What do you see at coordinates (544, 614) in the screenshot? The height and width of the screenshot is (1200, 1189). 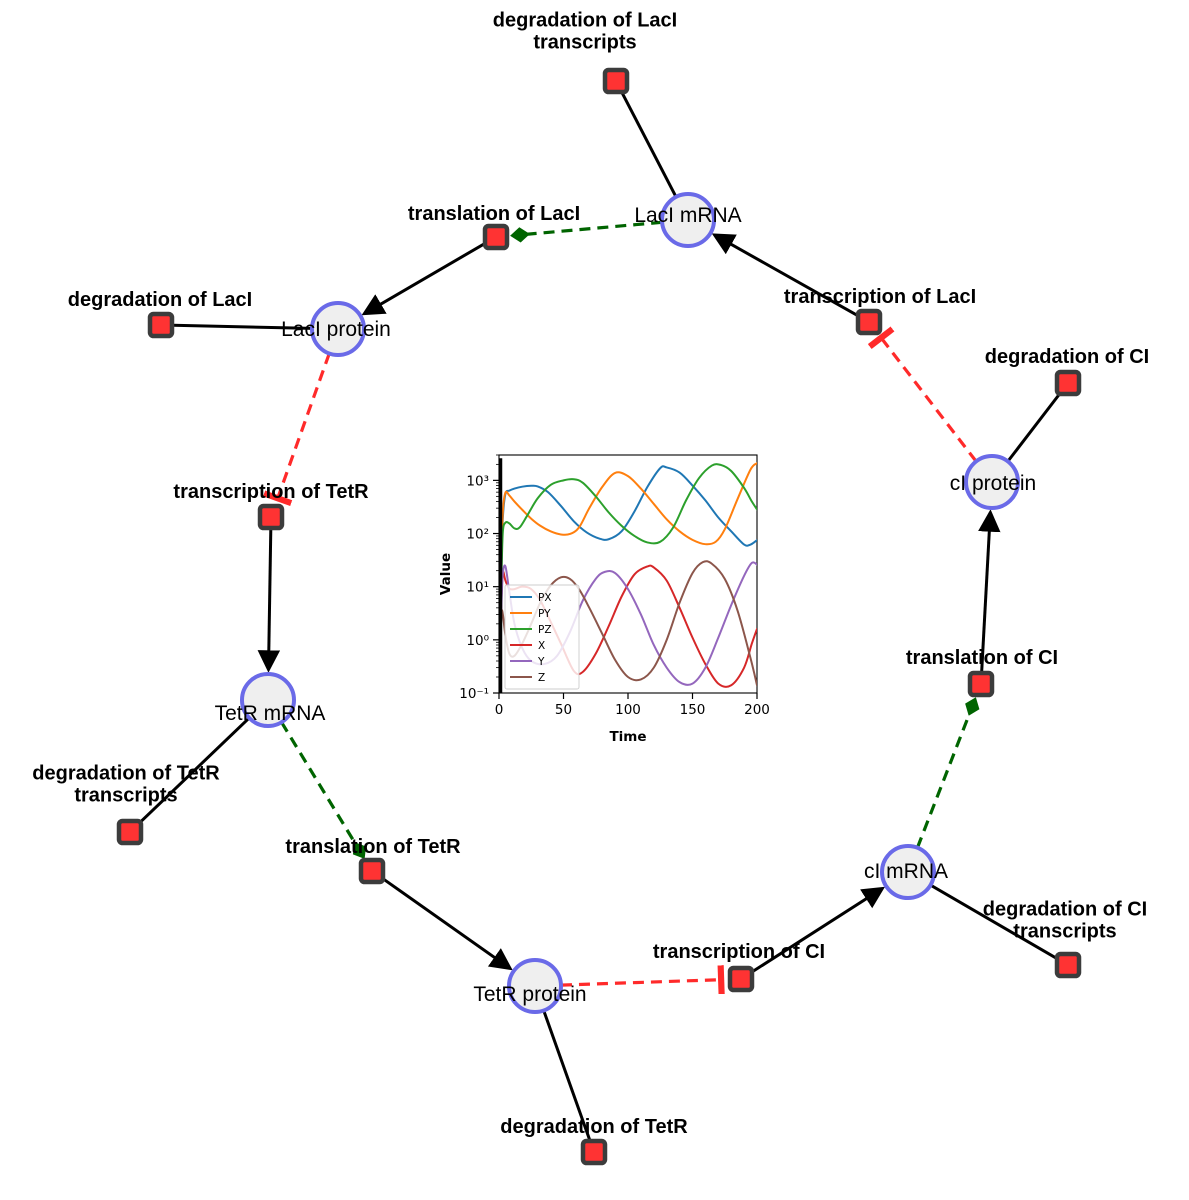 I see `legend-label-PY: PY` at bounding box center [544, 614].